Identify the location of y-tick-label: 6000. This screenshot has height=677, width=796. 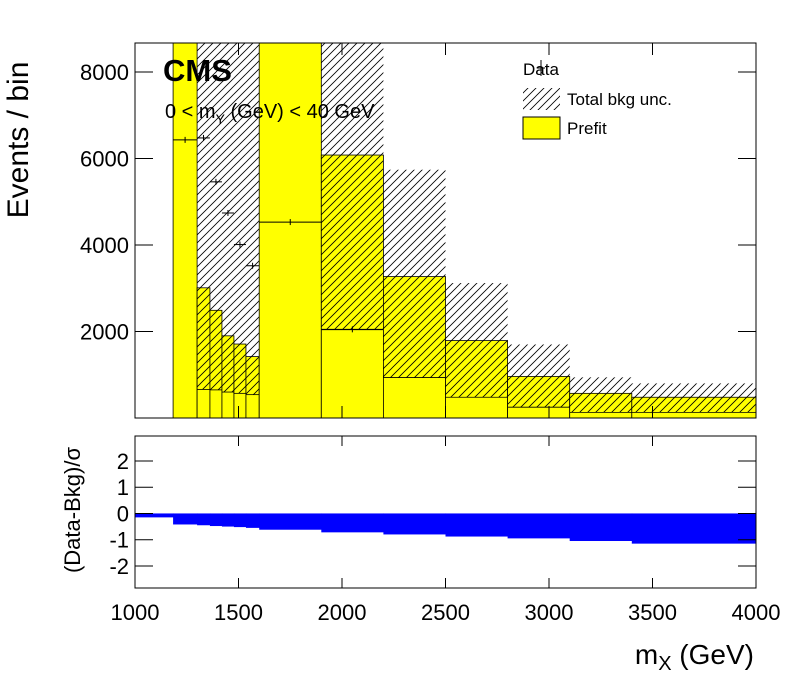
(104, 158).